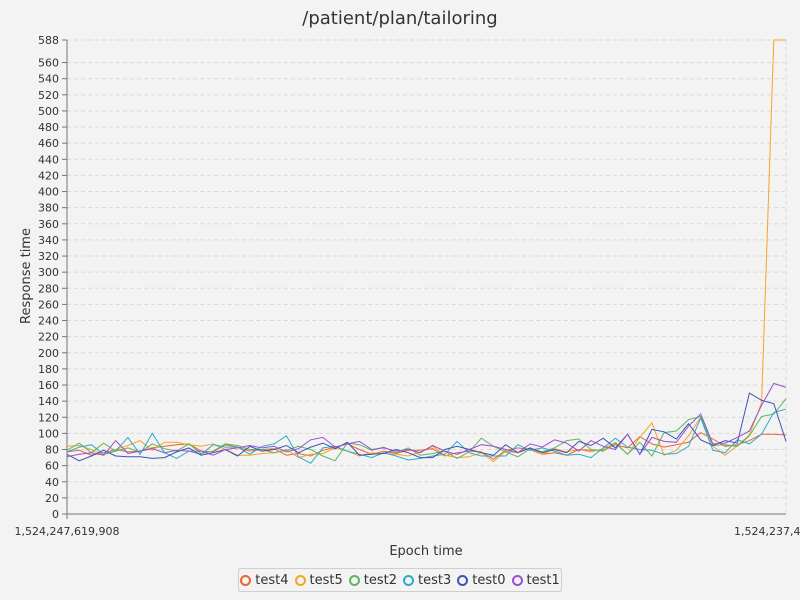 The width and height of the screenshot is (800, 600). Describe the element at coordinates (52, 466) in the screenshot. I see `y-tick-label: 60` at that location.